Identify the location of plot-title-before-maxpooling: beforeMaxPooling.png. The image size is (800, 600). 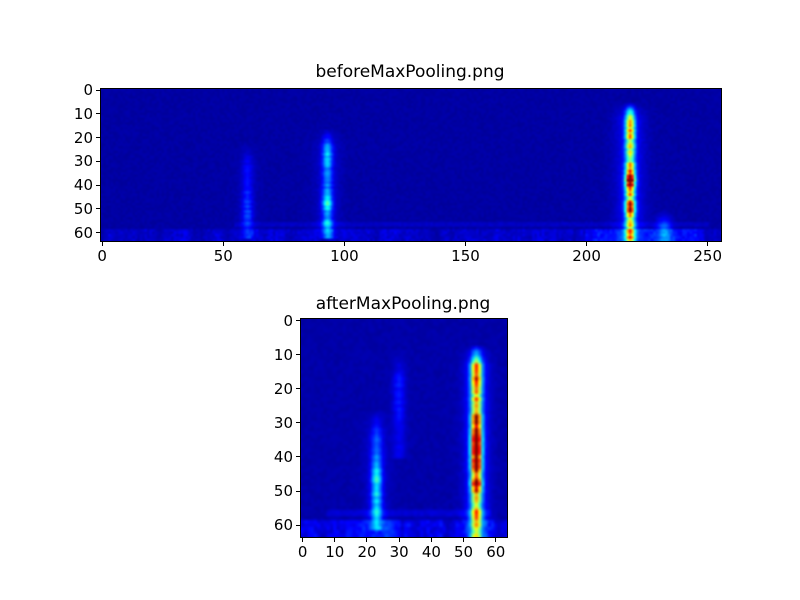
(410, 72).